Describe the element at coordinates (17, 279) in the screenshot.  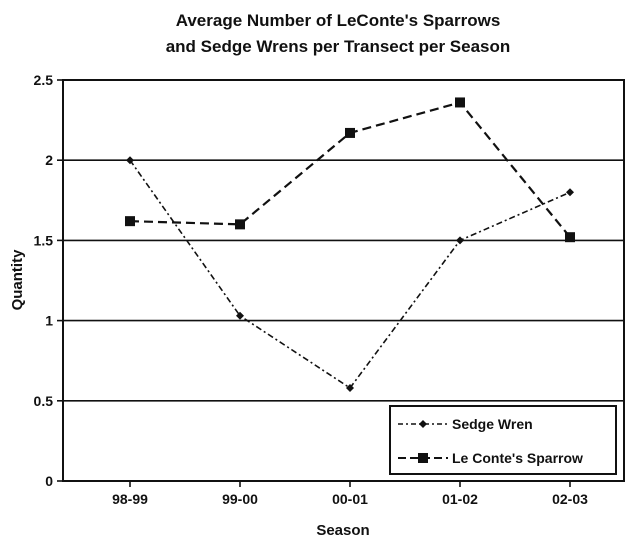
I see `y-axis-title: Quantity` at that location.